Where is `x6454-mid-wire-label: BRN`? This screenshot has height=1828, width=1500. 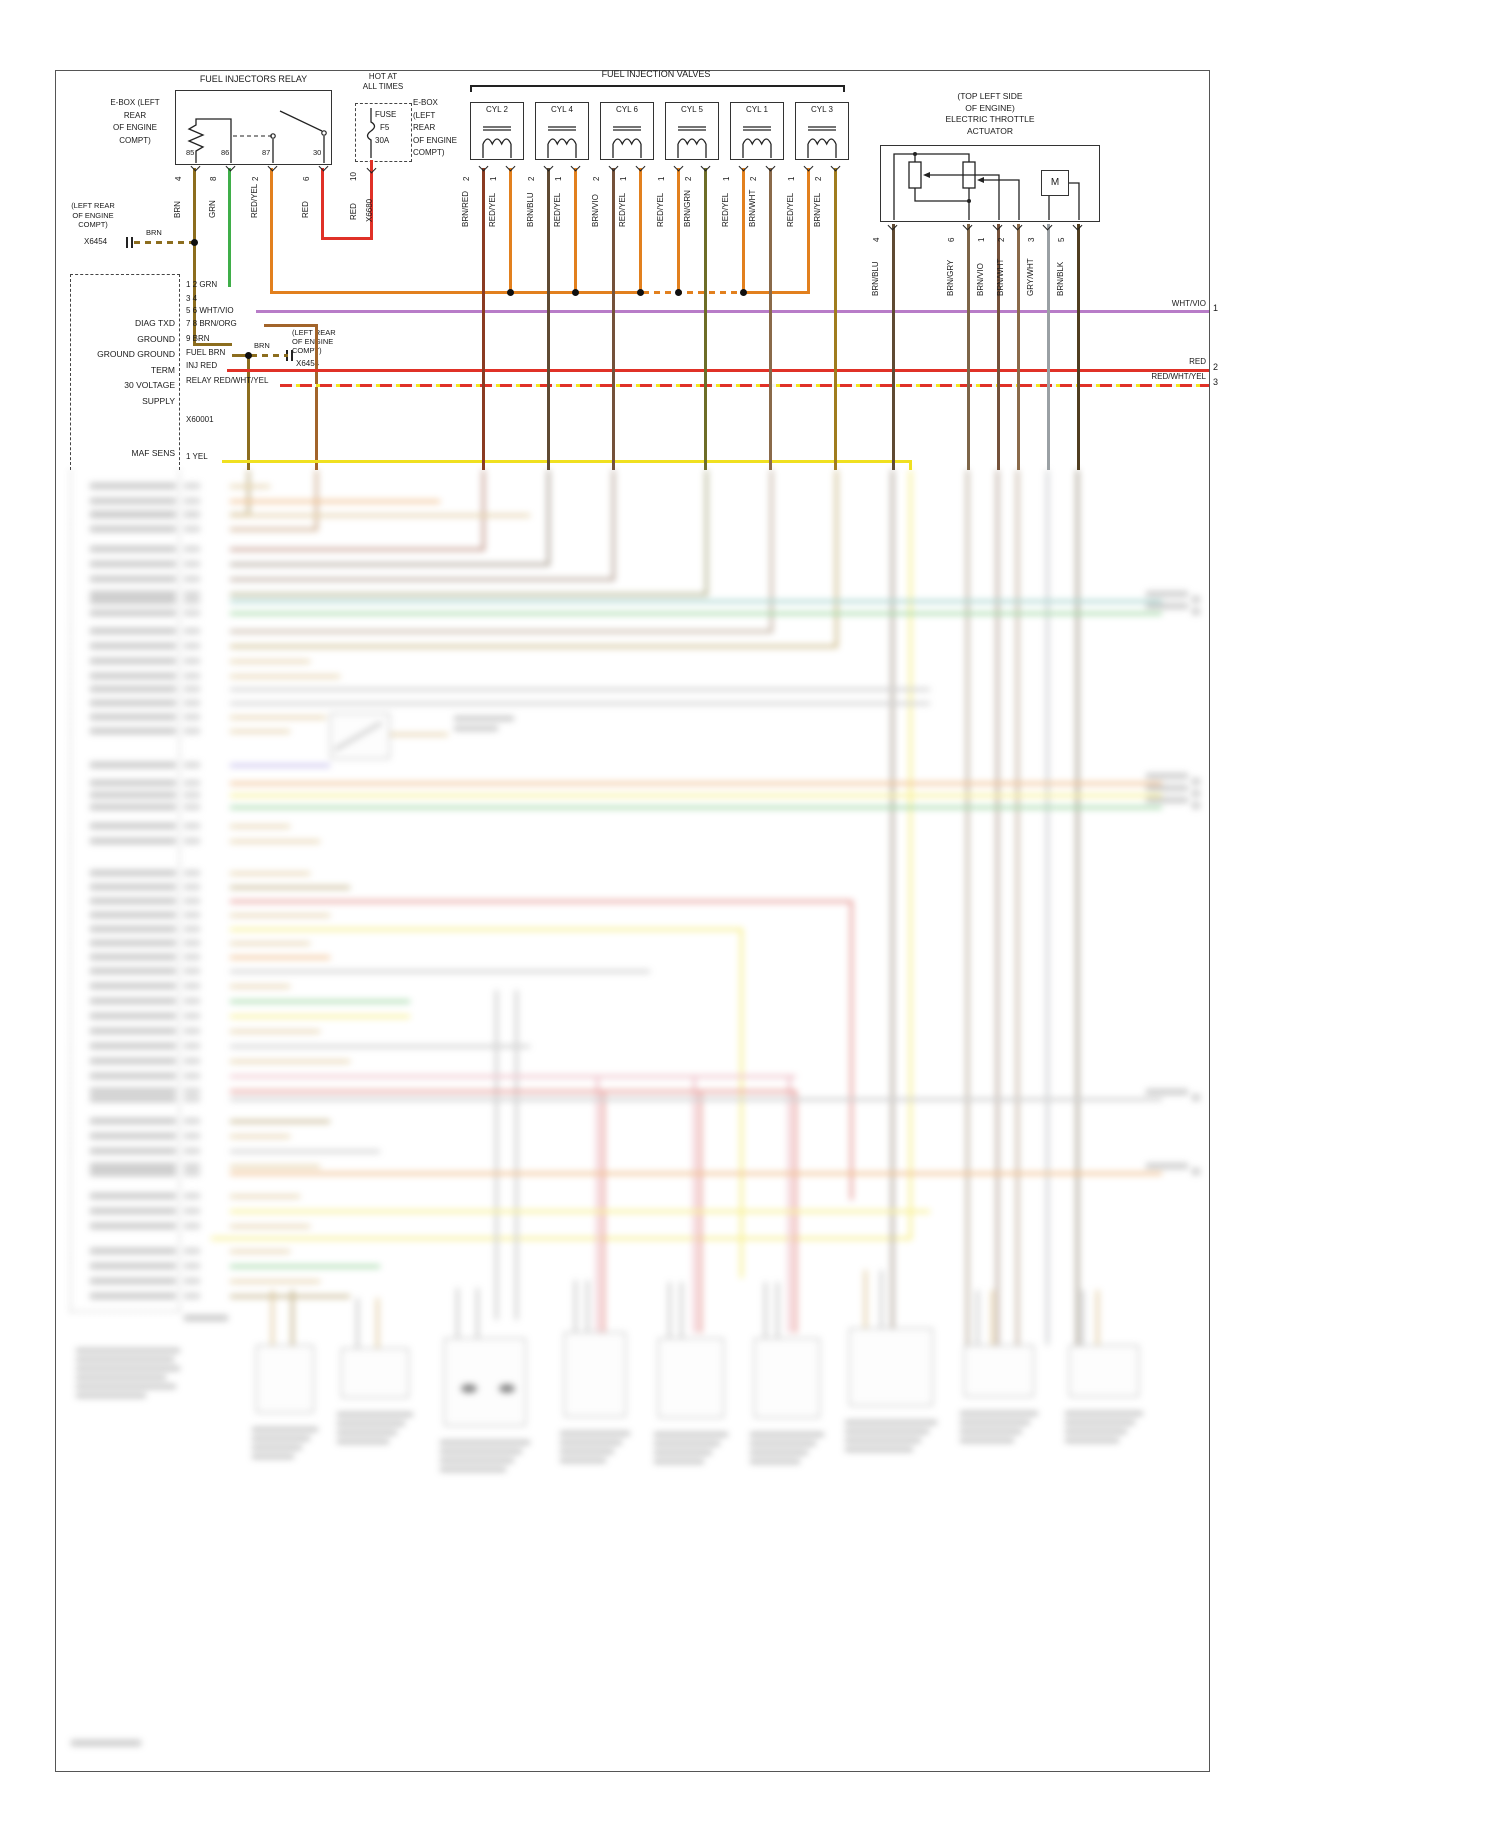
x6454-mid-wire-label: BRN is located at coordinates (262, 345).